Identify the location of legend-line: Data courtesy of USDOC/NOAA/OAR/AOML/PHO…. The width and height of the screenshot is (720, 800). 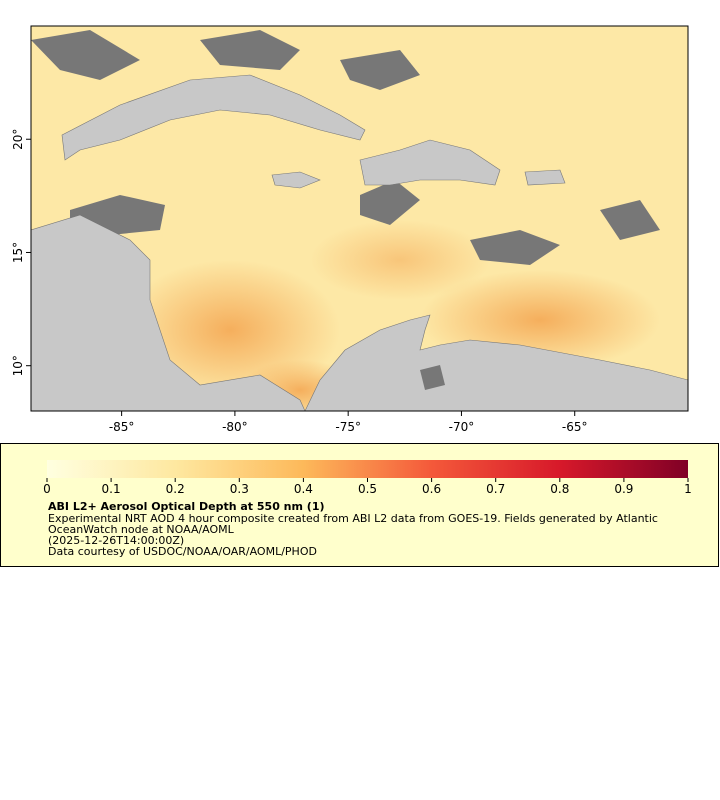
(182, 551).